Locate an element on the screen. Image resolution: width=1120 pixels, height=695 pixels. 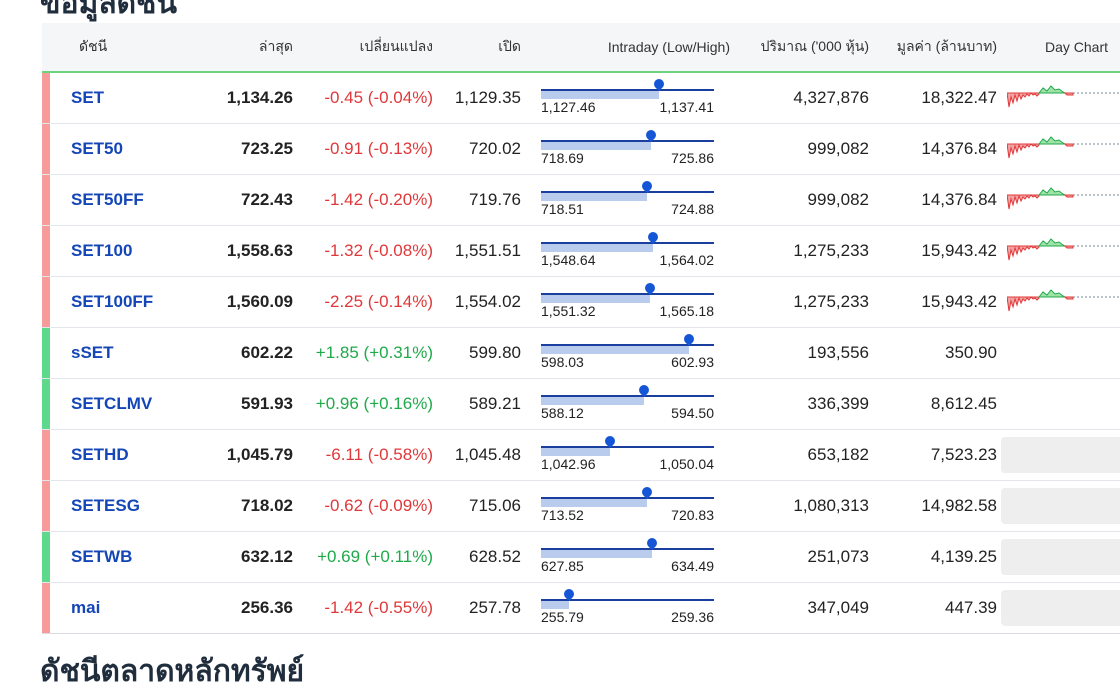
index-name-cell: SETESG is located at coordinates (124, 506).